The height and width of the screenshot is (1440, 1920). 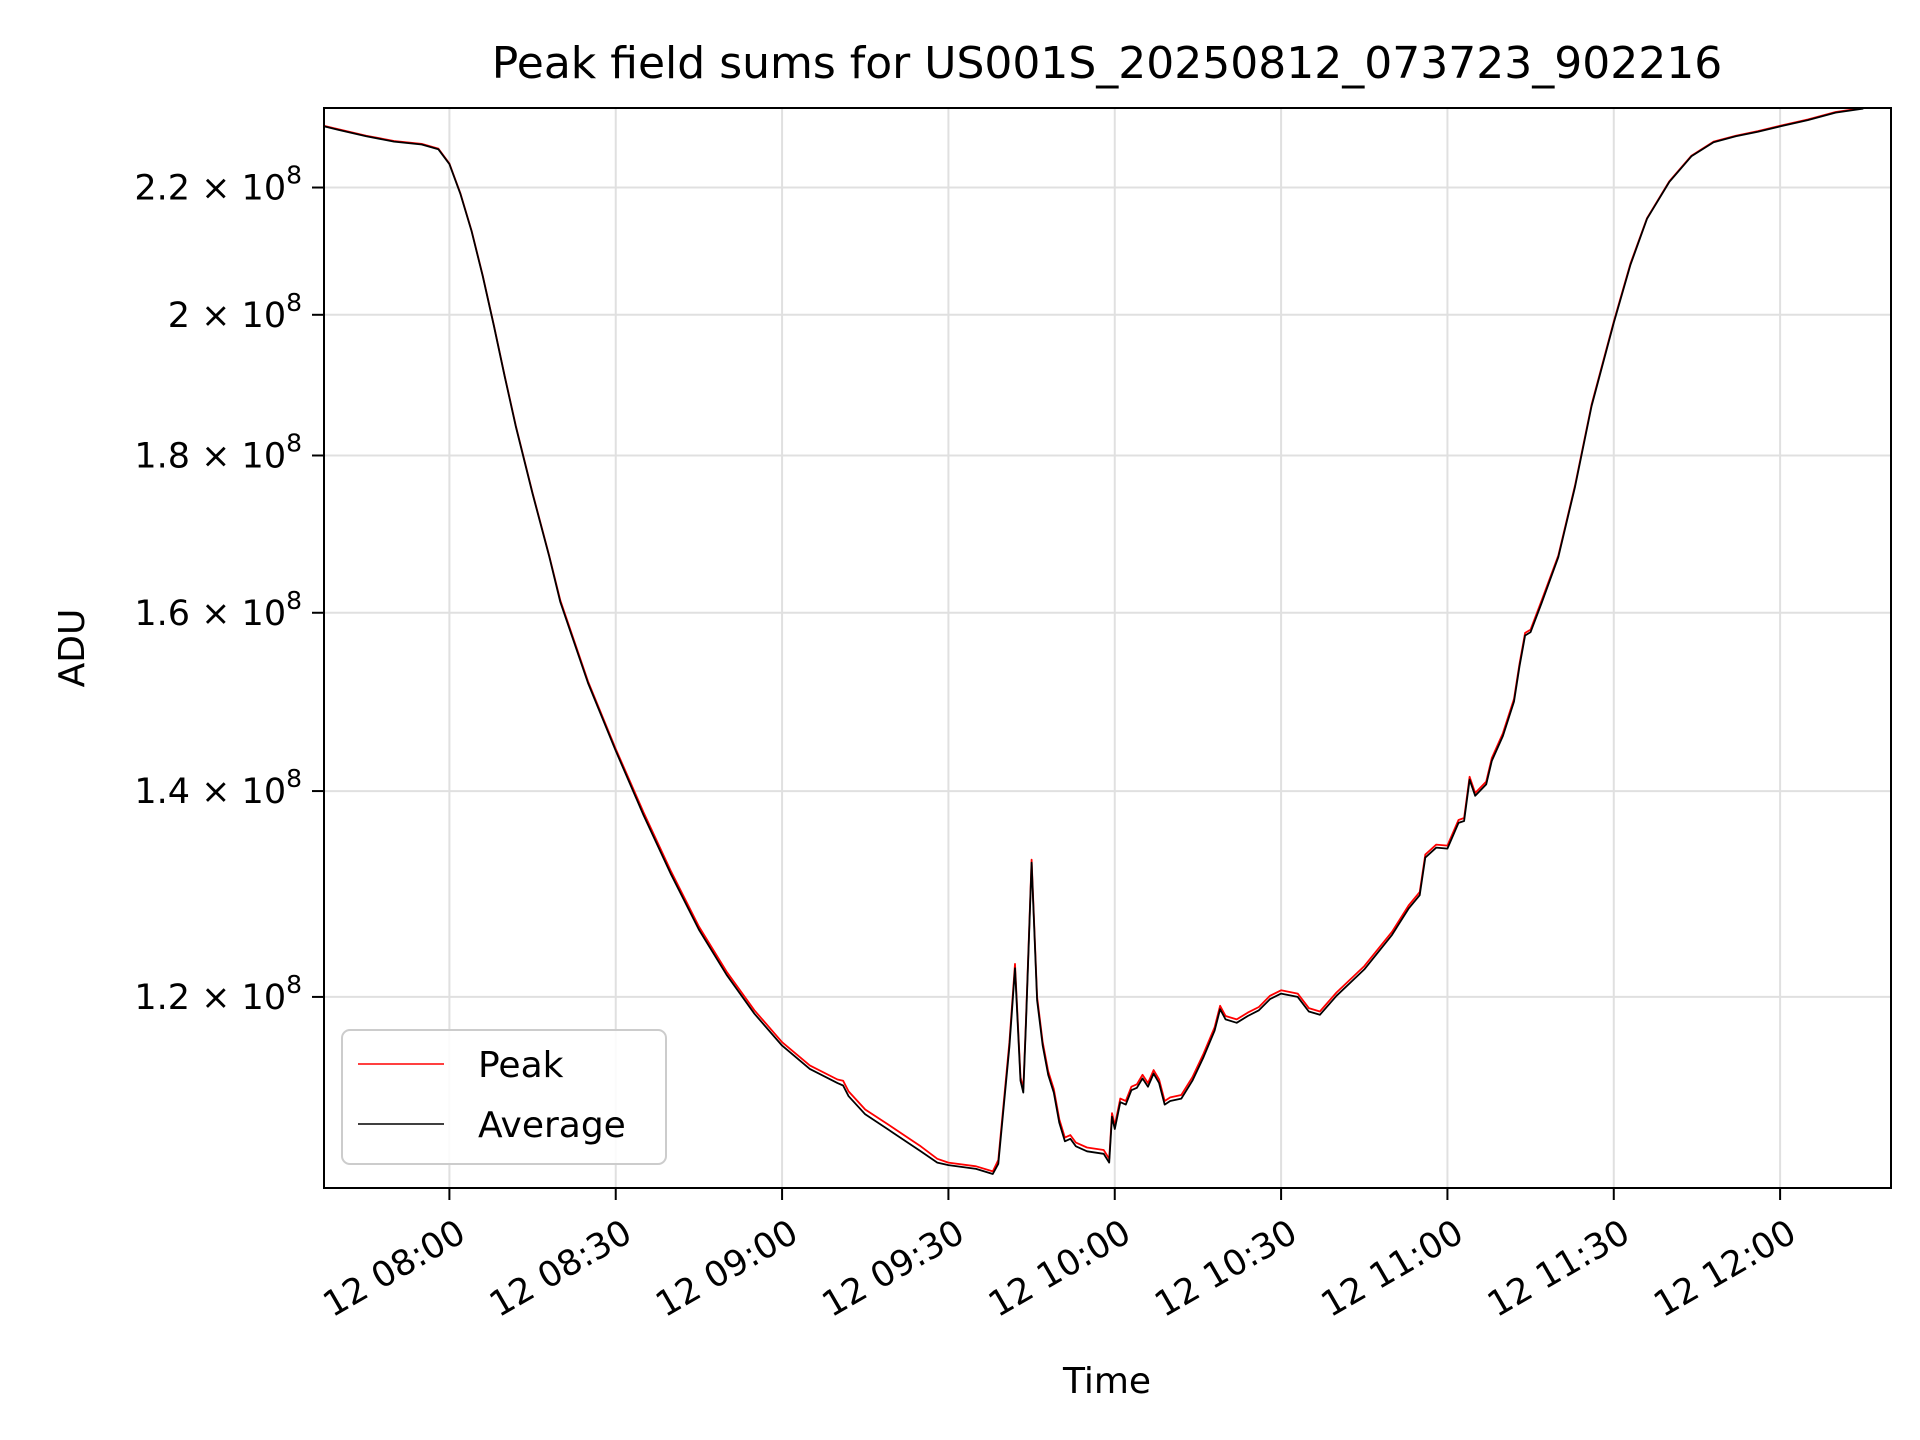 I want to click on y-tick-label: 2 × 108, so click(x=235, y=312).